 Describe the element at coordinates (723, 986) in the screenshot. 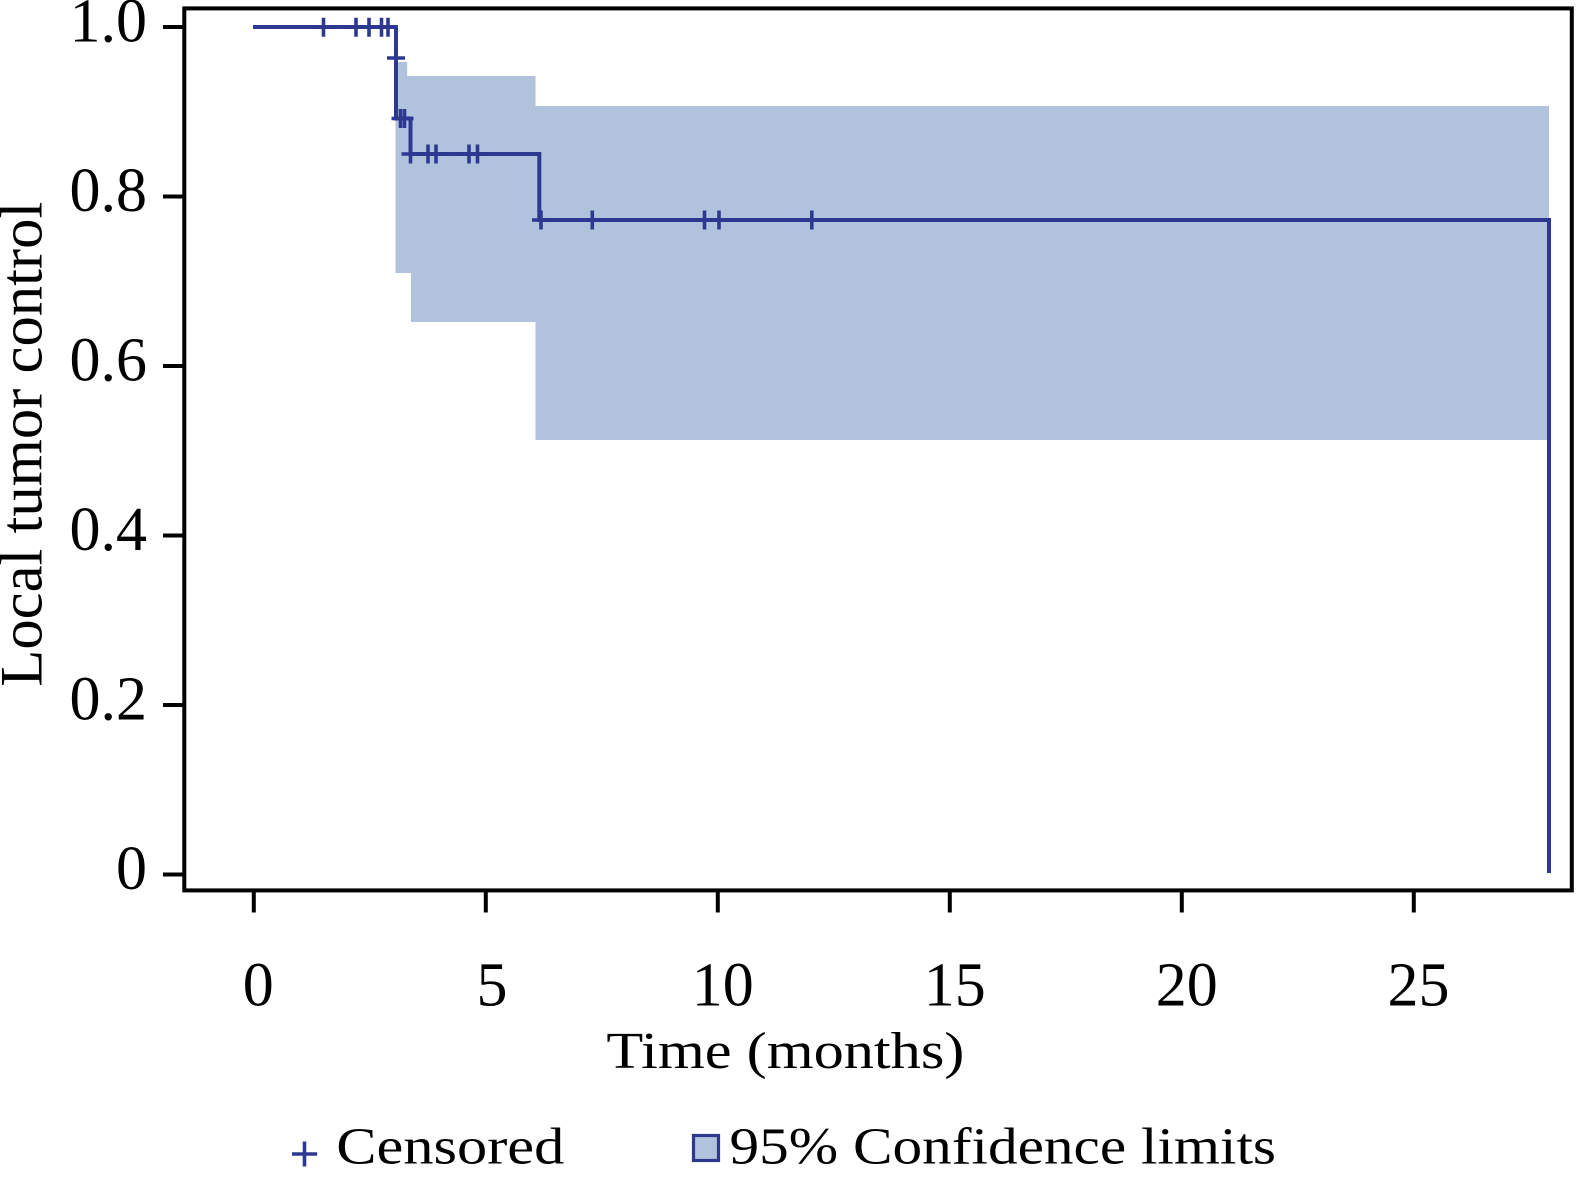

I see `svg-text: 10` at that location.